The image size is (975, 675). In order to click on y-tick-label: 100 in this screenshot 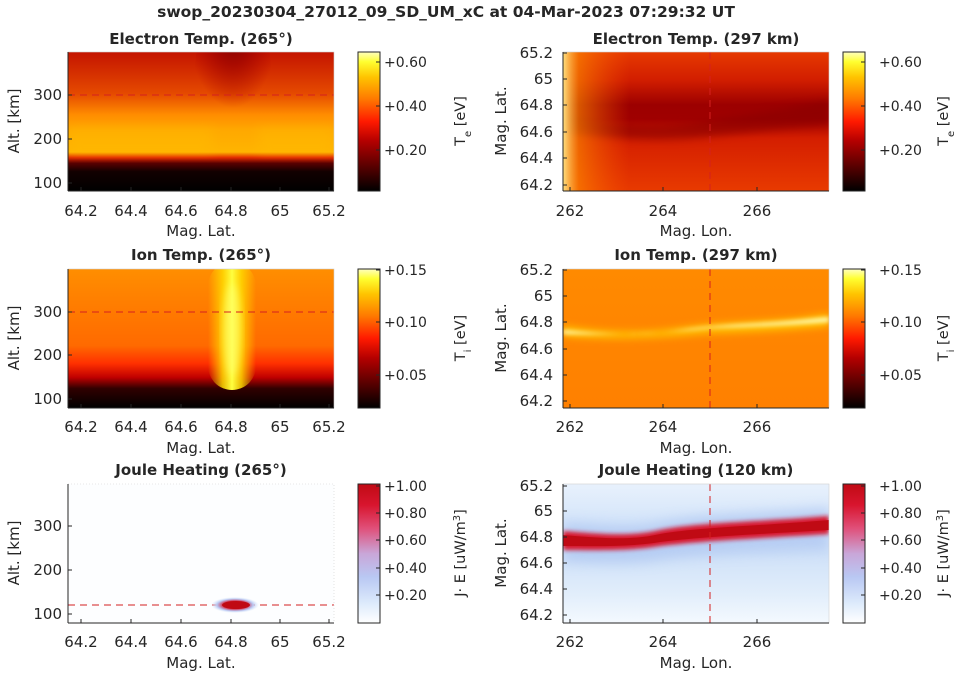, I will do `click(47, 614)`.